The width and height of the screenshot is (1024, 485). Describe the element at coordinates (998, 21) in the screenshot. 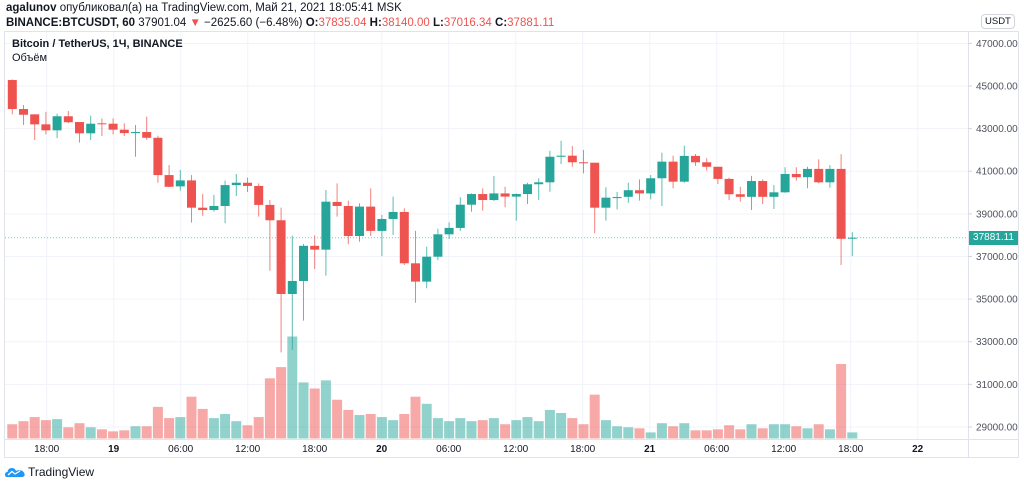

I see `currency-badge: USDT` at that location.